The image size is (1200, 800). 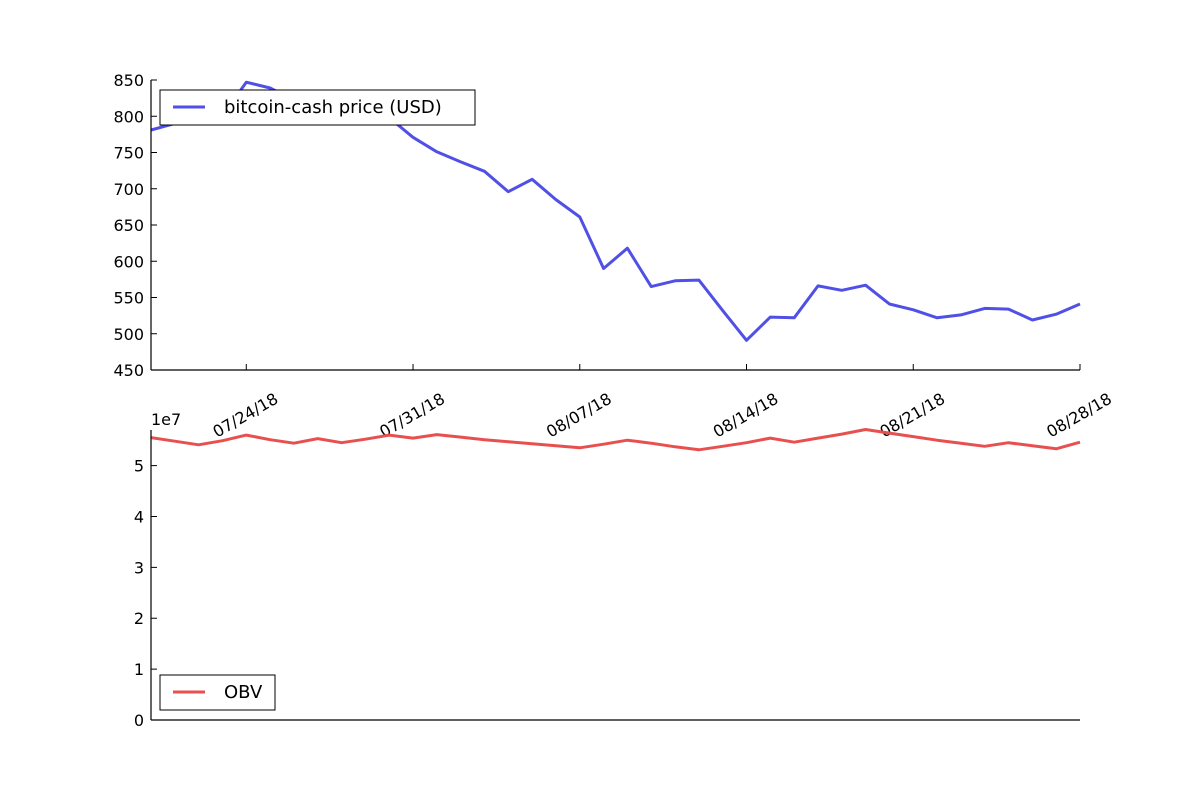 I want to click on price-y-tick-label: 800, so click(x=128, y=116).